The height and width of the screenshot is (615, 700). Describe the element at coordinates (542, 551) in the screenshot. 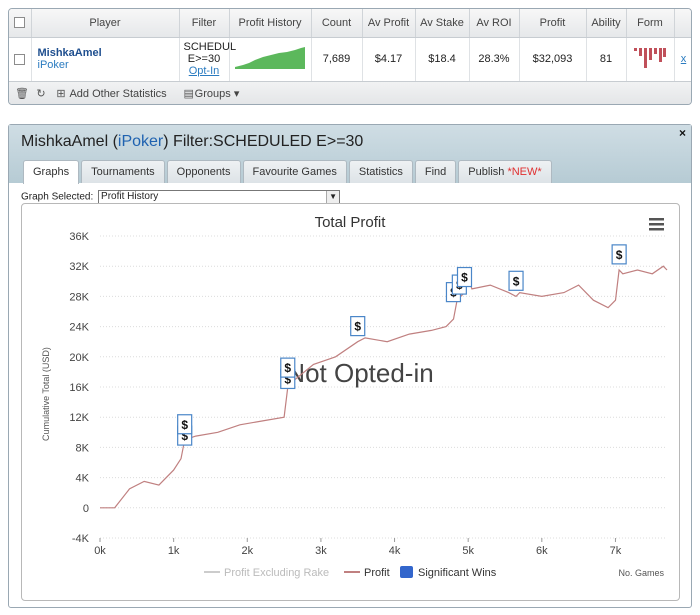

I see `x-tick-label: 6k` at that location.